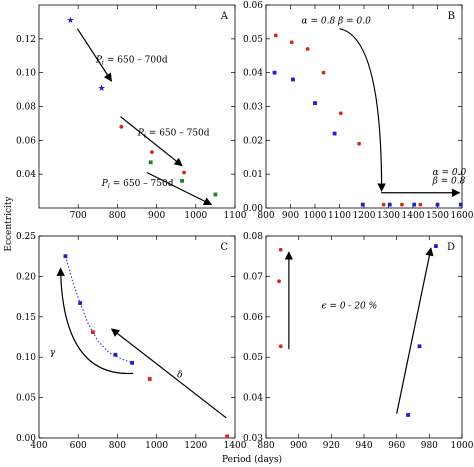 Image resolution: width=474 pixels, height=467 pixels. Describe the element at coordinates (179, 375) in the screenshot. I see `annotation: δ` at that location.